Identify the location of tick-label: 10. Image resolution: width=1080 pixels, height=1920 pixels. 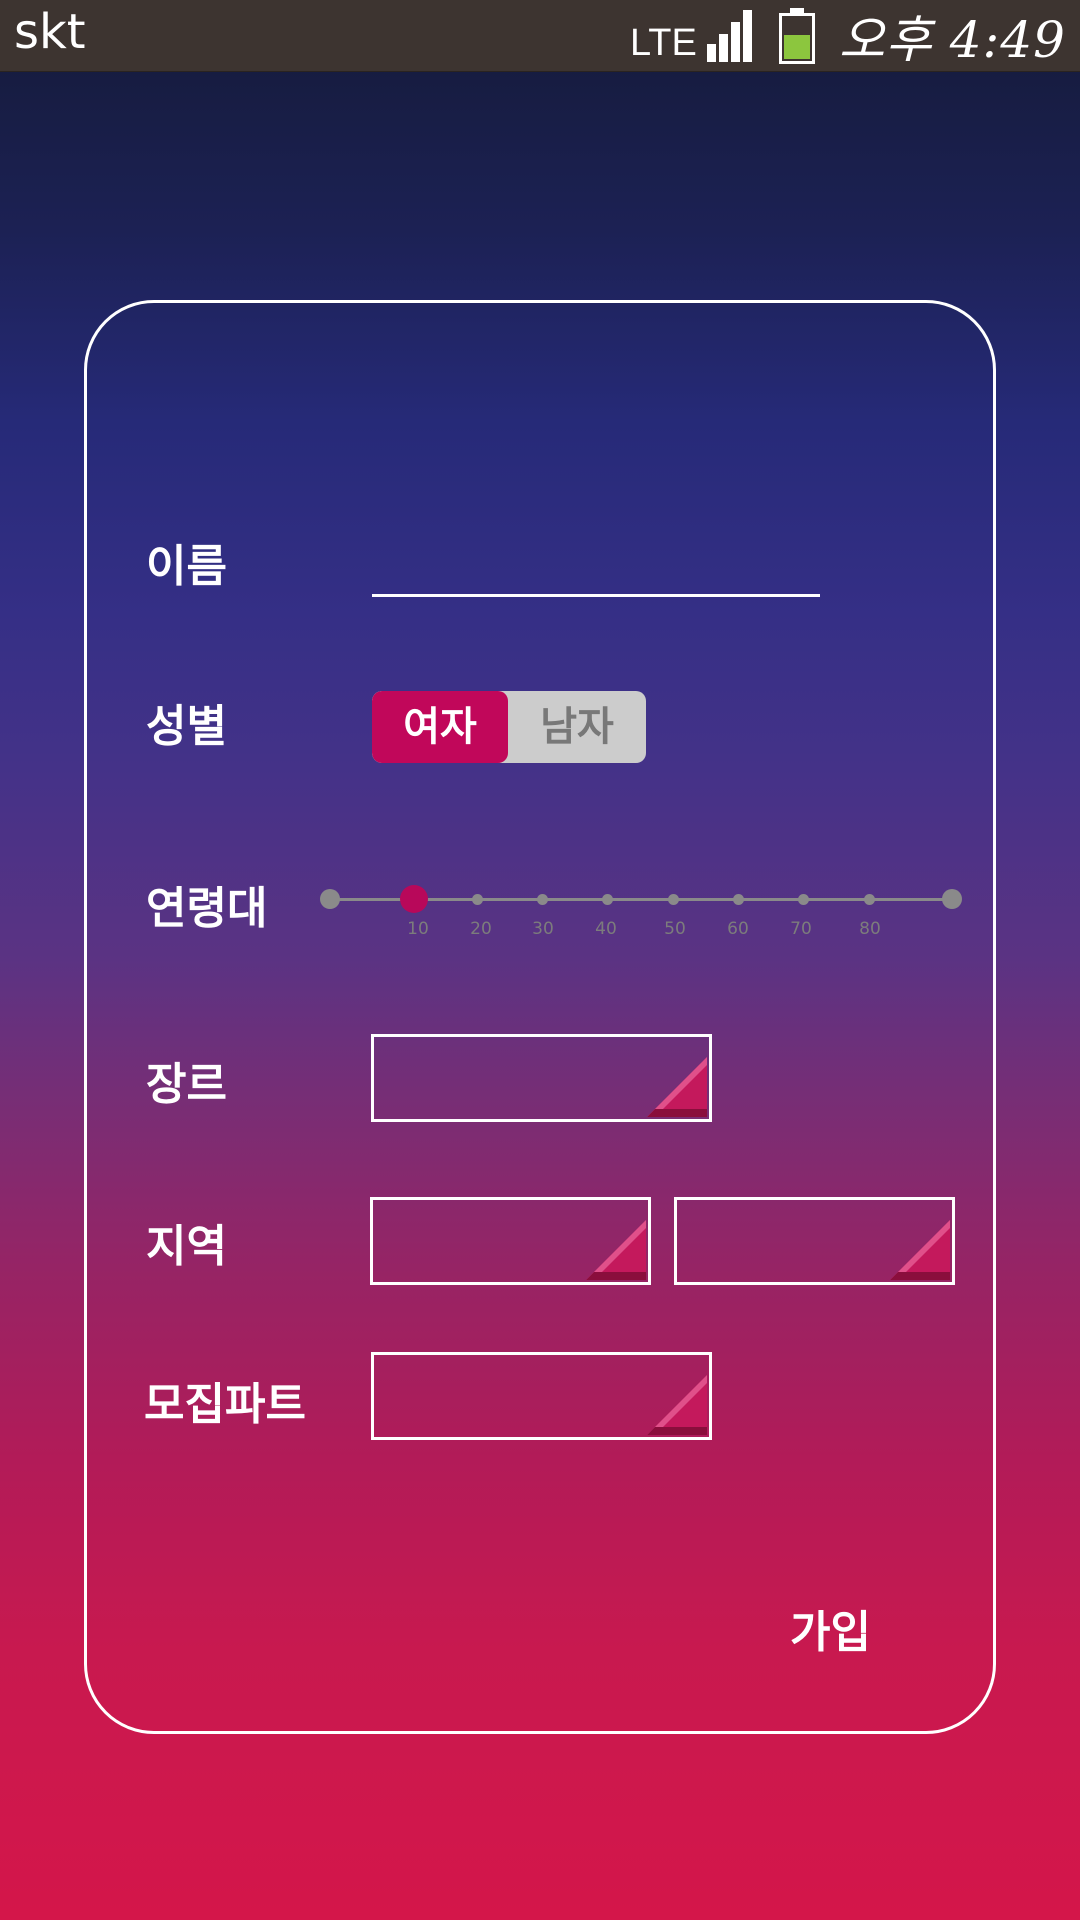
(418, 929).